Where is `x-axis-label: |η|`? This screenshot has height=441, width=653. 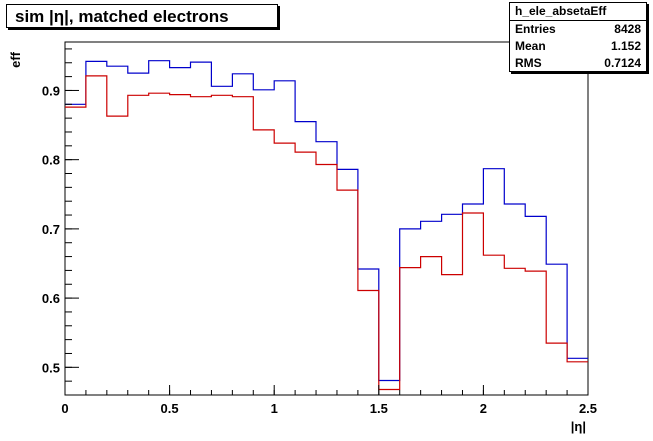 x-axis-label: |η| is located at coordinates (578, 426).